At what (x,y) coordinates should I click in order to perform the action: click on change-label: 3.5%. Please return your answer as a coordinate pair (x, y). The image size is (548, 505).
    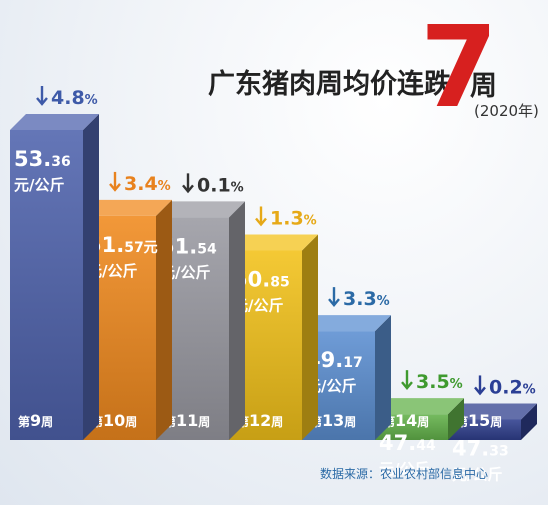
    Looking at the image, I should click on (439, 382).